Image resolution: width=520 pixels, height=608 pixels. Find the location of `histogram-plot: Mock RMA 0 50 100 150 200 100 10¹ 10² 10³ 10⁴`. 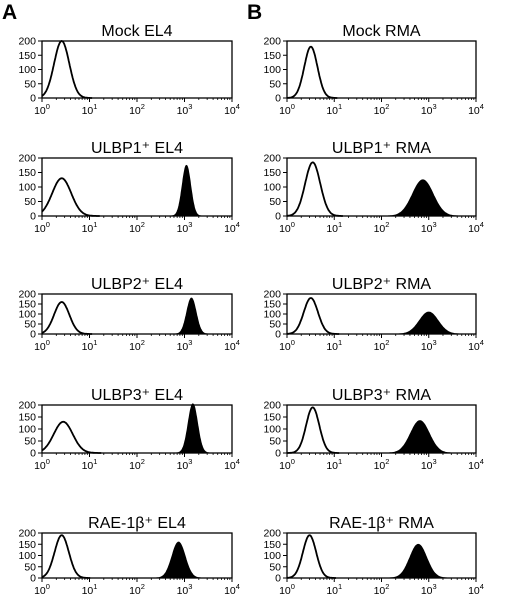

histogram-plot: Mock RMA 0 50 100 150 200 100 10¹ 10² 10³ 10⁴ is located at coordinates (373, 70).